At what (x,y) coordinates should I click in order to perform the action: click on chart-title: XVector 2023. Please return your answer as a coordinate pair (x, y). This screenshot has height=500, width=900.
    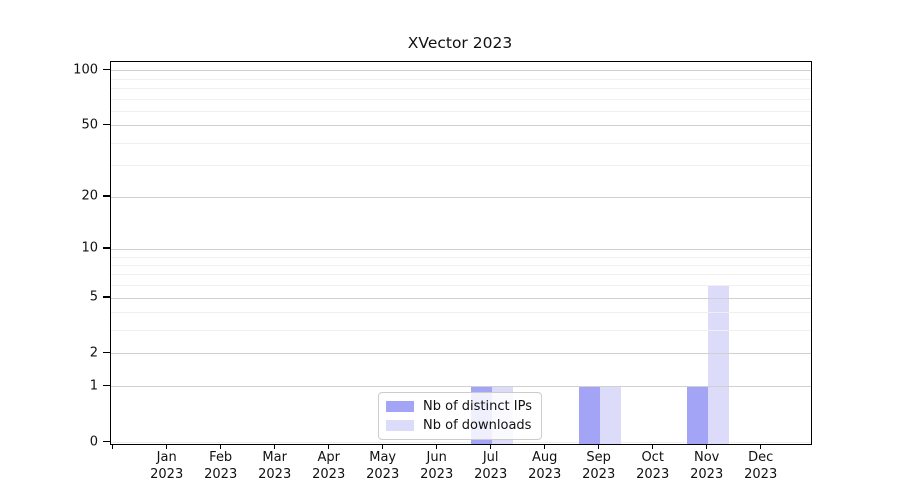
    Looking at the image, I should click on (460, 43).